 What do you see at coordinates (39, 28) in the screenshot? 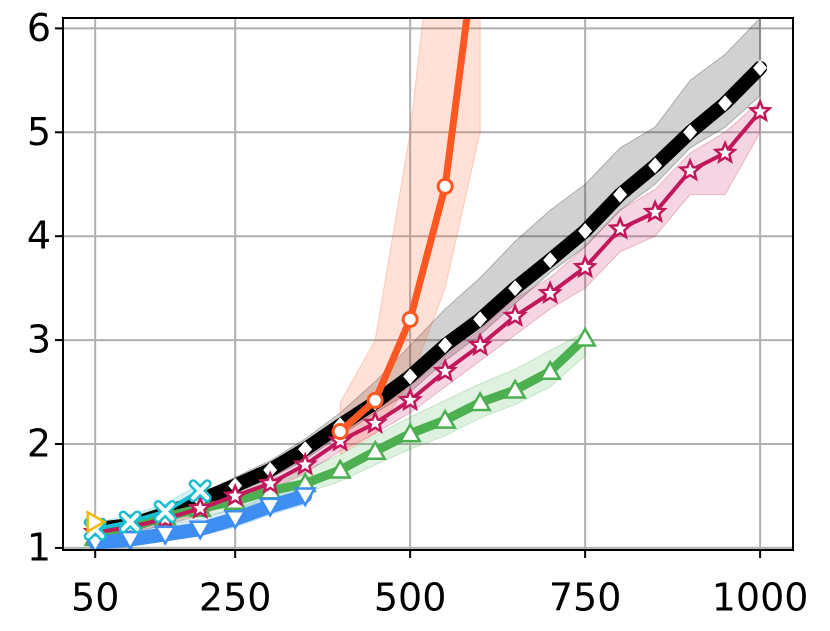
I see `y-tick-label: 6` at bounding box center [39, 28].